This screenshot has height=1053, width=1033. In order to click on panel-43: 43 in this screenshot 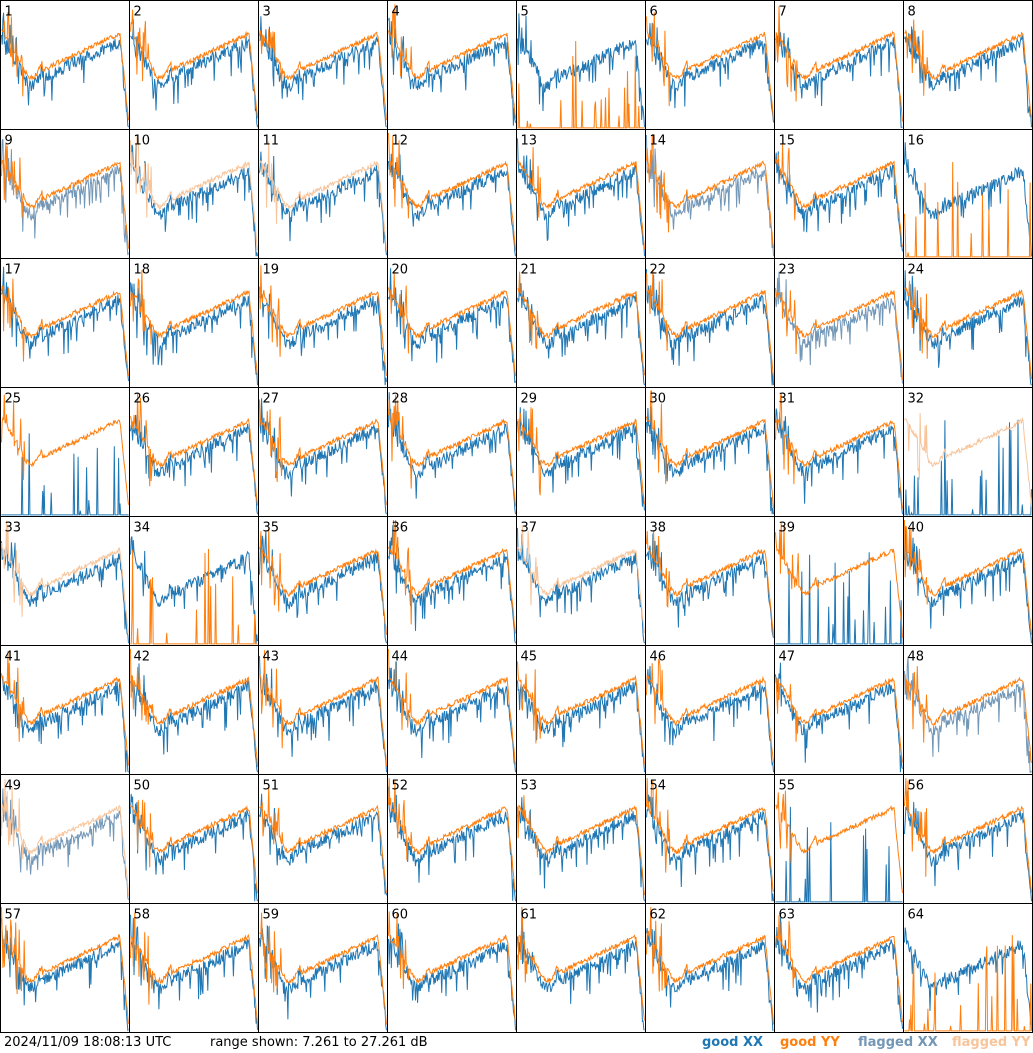, I will do `click(323, 710)`.